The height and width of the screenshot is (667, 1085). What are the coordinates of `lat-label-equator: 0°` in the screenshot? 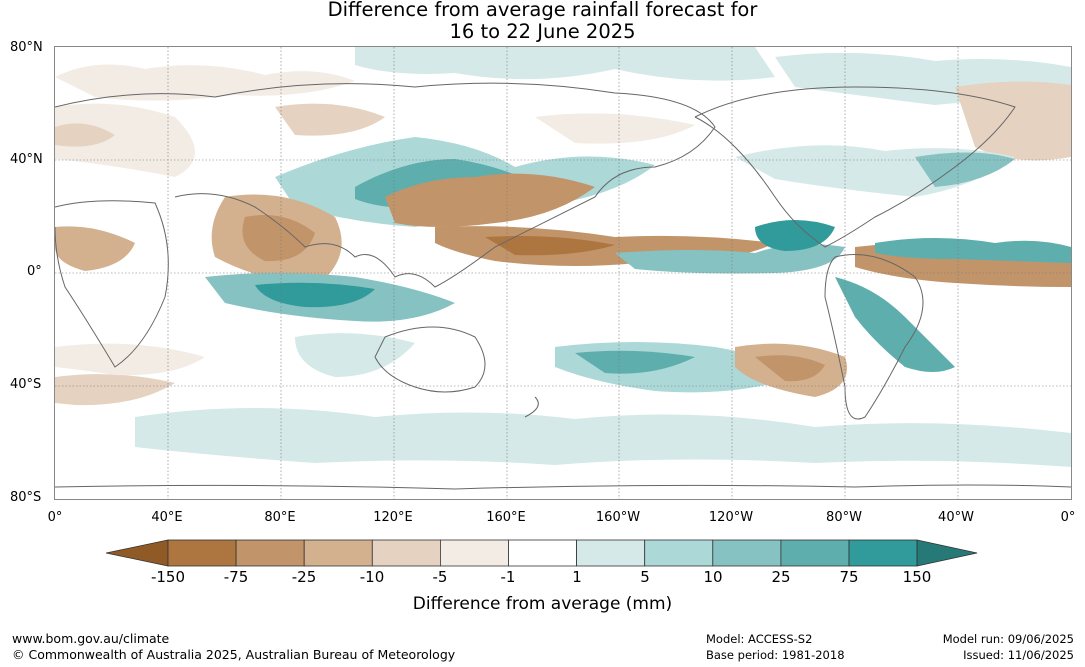 It's located at (34, 271).